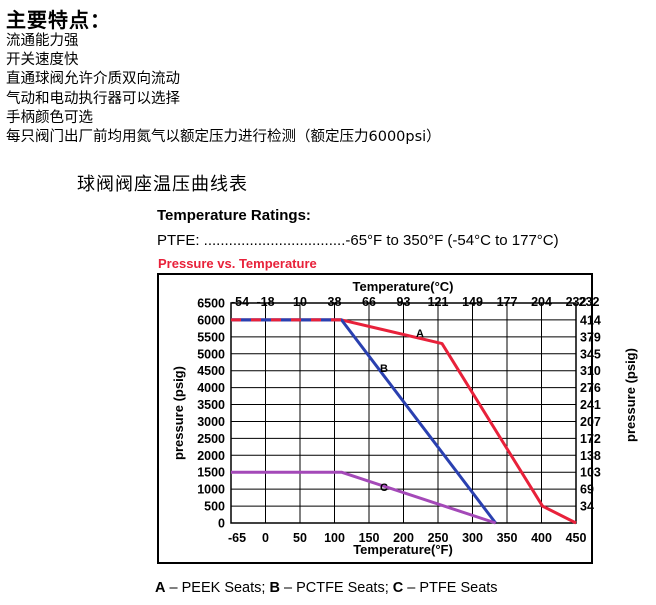 This screenshot has height=605, width=656. Describe the element at coordinates (211, 304) in the screenshot. I see `y-tick-label: 6500` at that location.